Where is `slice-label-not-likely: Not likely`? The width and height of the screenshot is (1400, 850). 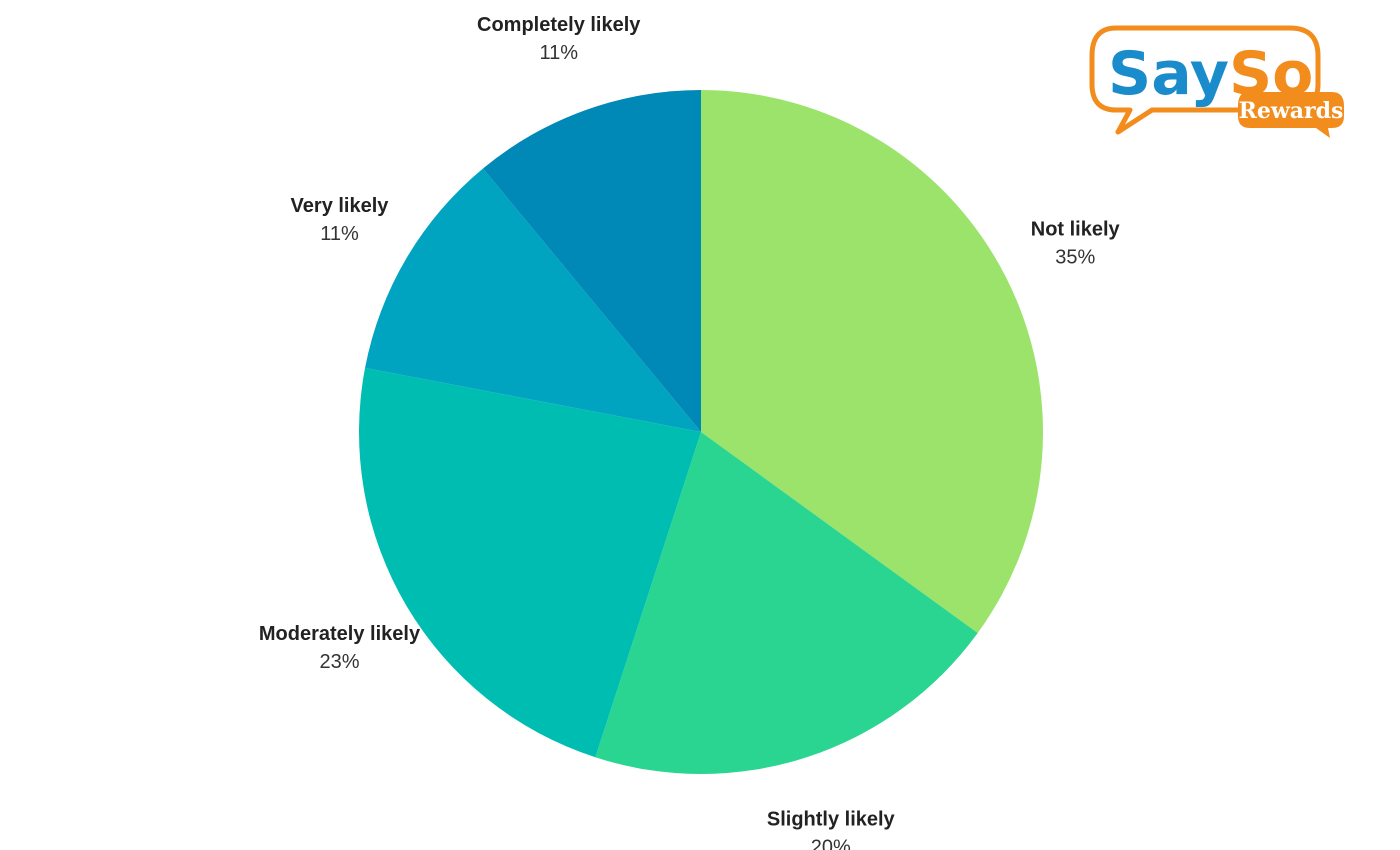 slice-label-not-likely: Not likely is located at coordinates (1076, 229).